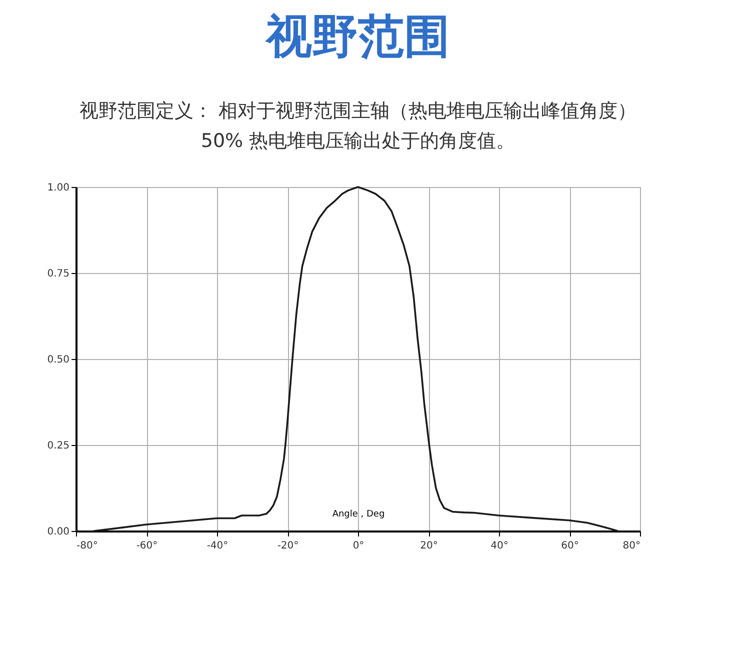 Image resolution: width=750 pixels, height=650 pixels. I want to click on x-tick-label: -60°, so click(147, 546).